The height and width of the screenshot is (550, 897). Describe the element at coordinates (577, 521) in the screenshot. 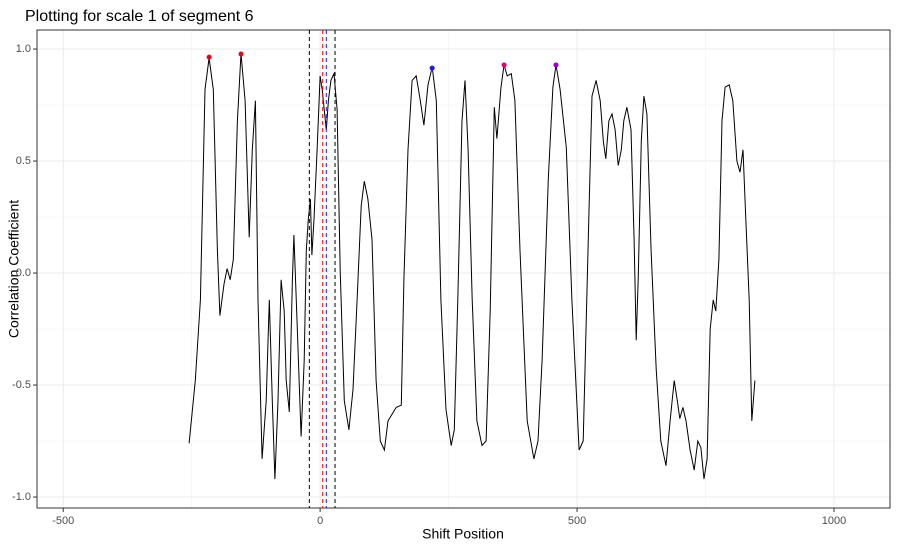

I see `x-tick-label: 500` at that location.